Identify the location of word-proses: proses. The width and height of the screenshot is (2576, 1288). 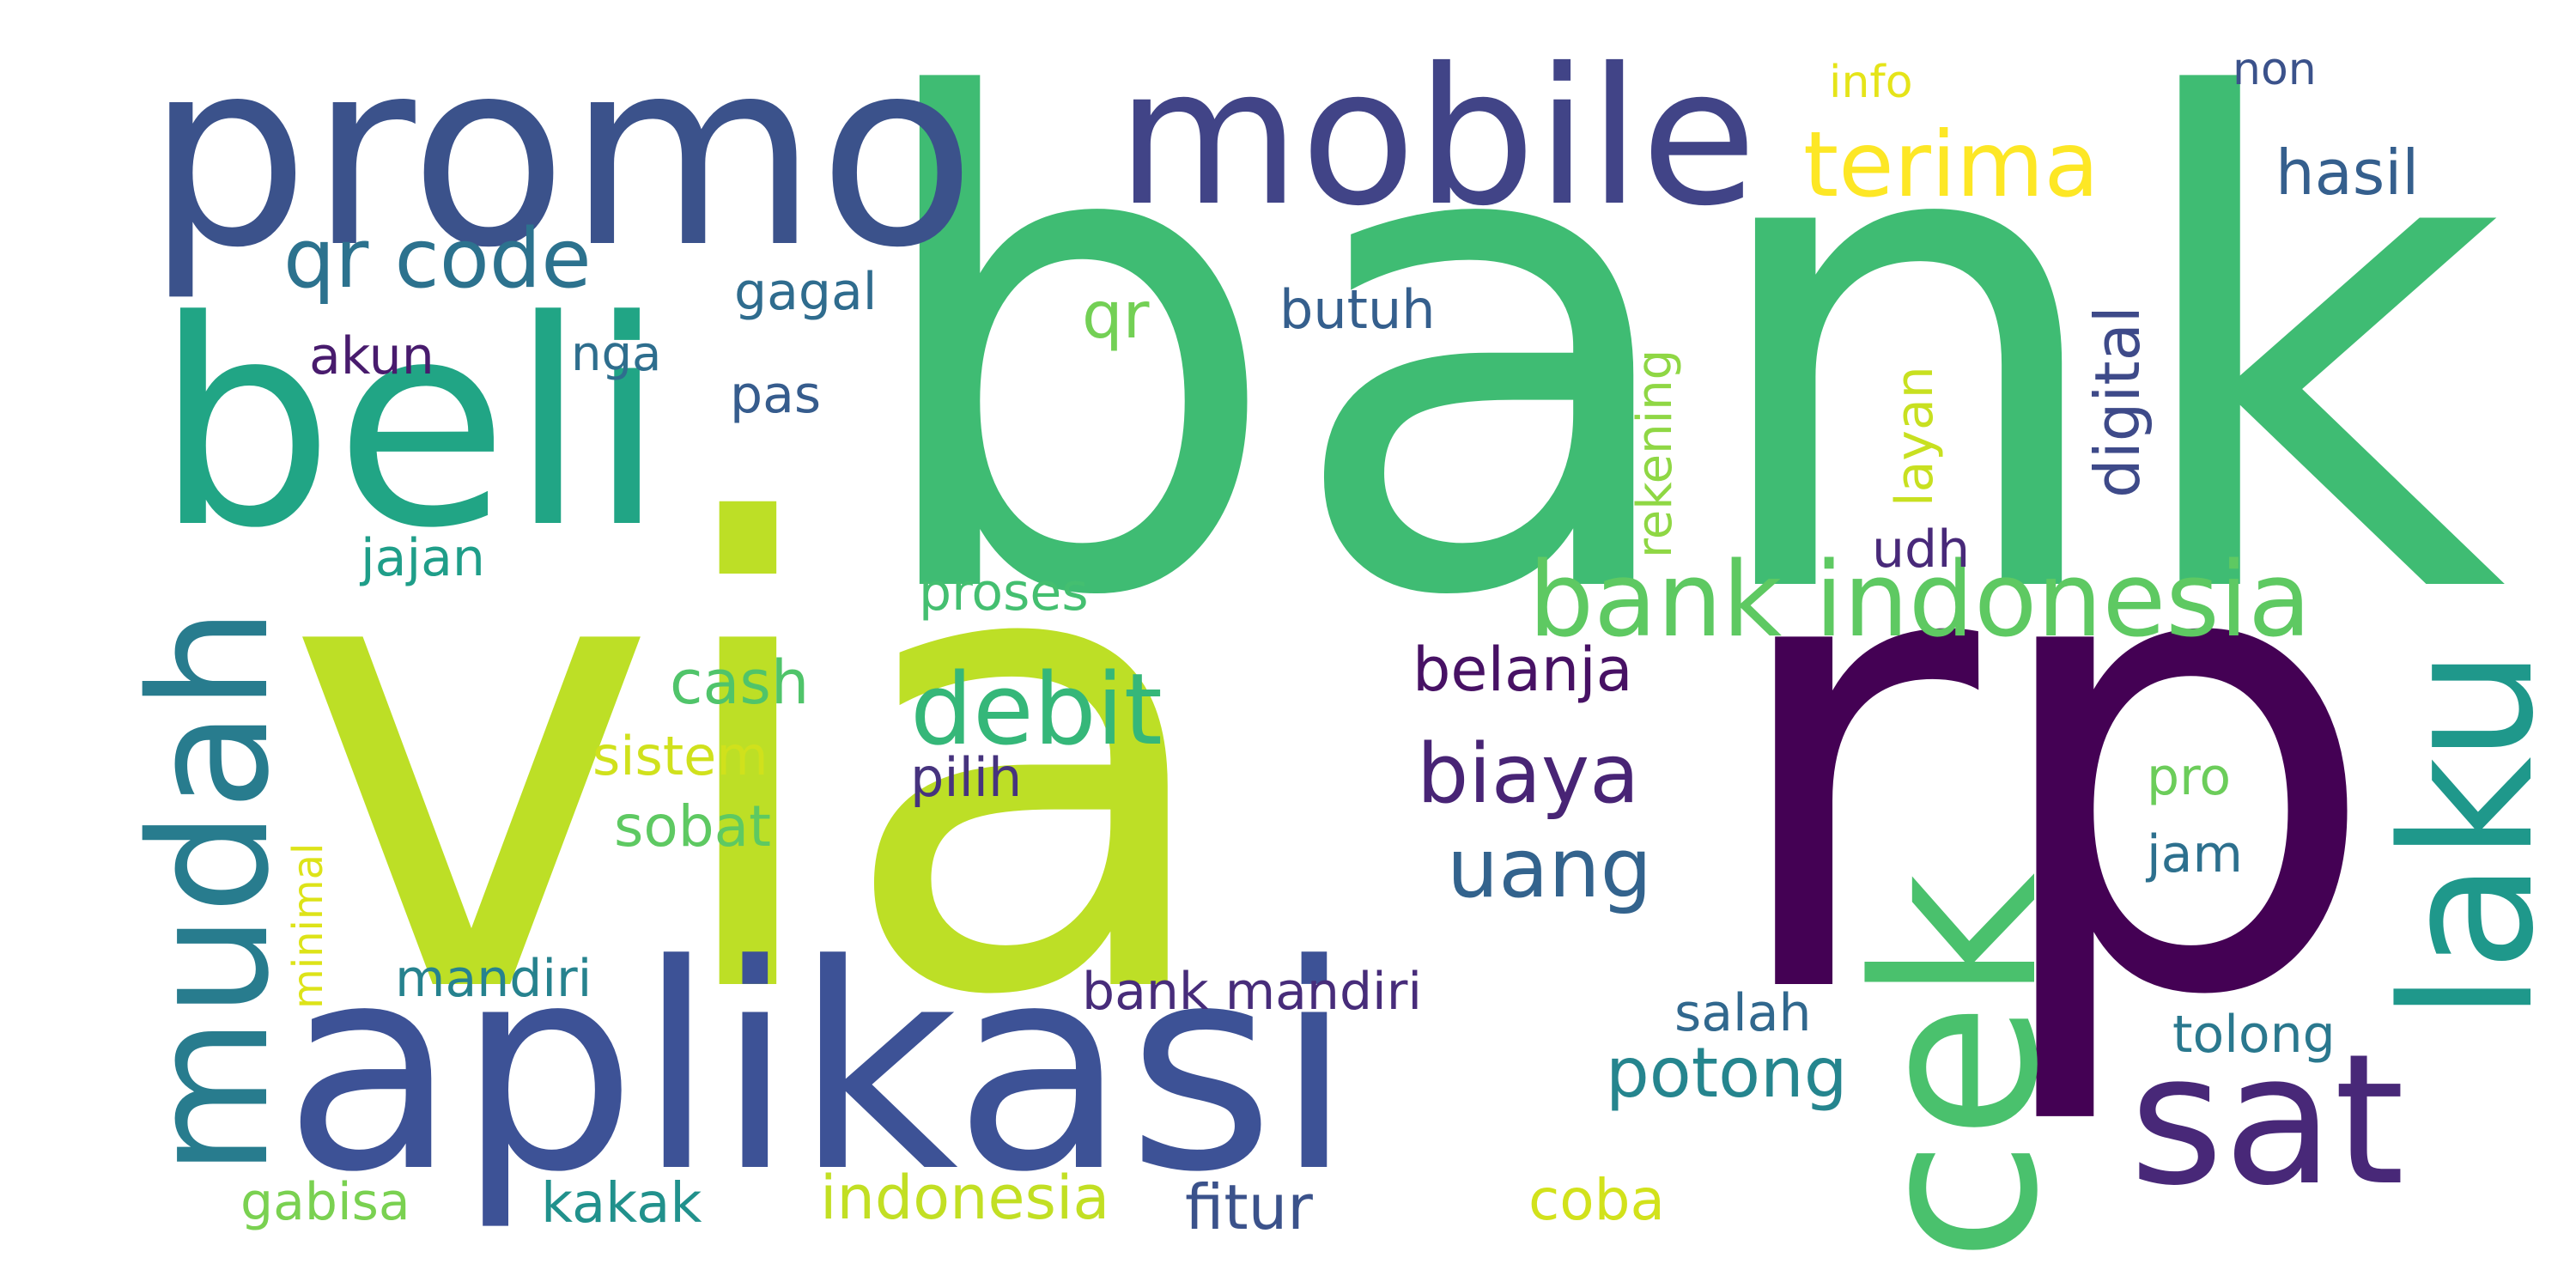
(1004, 592).